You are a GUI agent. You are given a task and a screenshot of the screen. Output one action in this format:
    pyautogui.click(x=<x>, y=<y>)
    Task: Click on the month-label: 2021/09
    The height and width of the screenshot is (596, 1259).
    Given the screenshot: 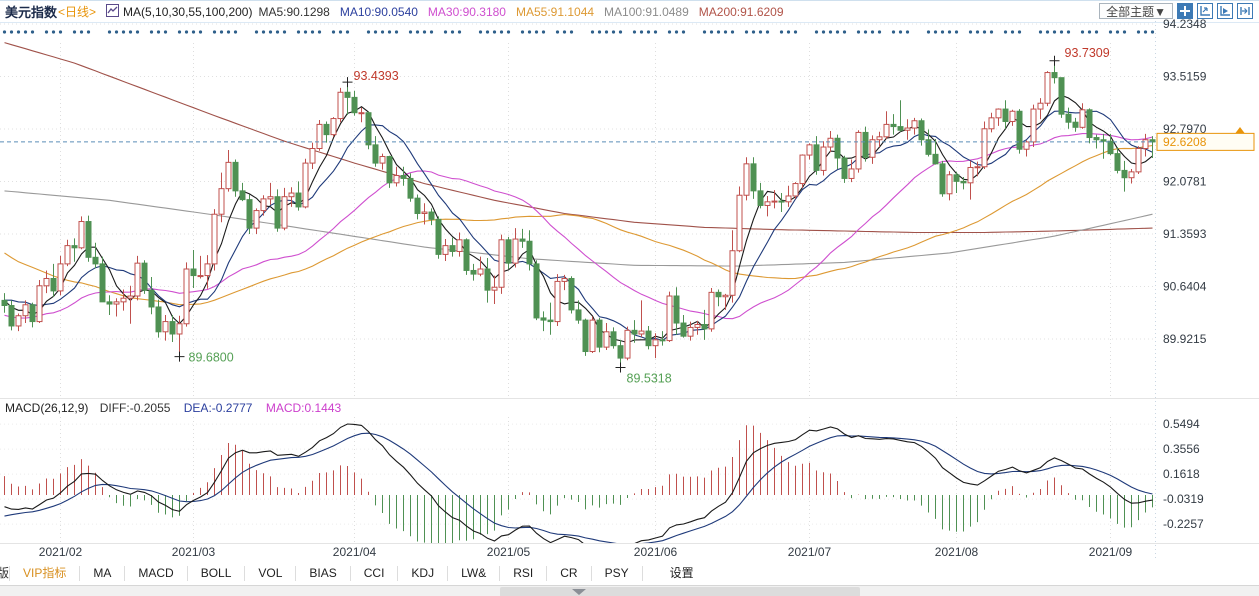 What is the action you would take?
    pyautogui.click(x=1111, y=552)
    